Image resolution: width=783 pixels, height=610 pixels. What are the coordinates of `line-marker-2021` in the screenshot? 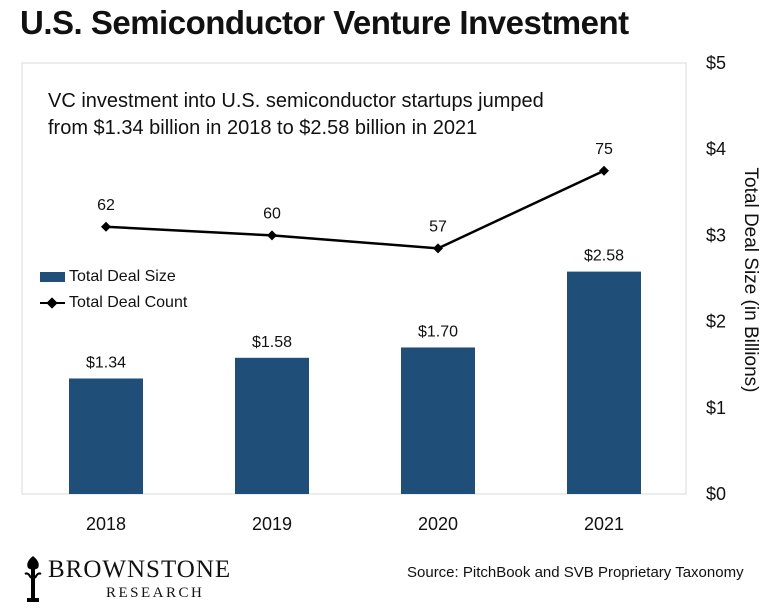 It's located at (604, 170).